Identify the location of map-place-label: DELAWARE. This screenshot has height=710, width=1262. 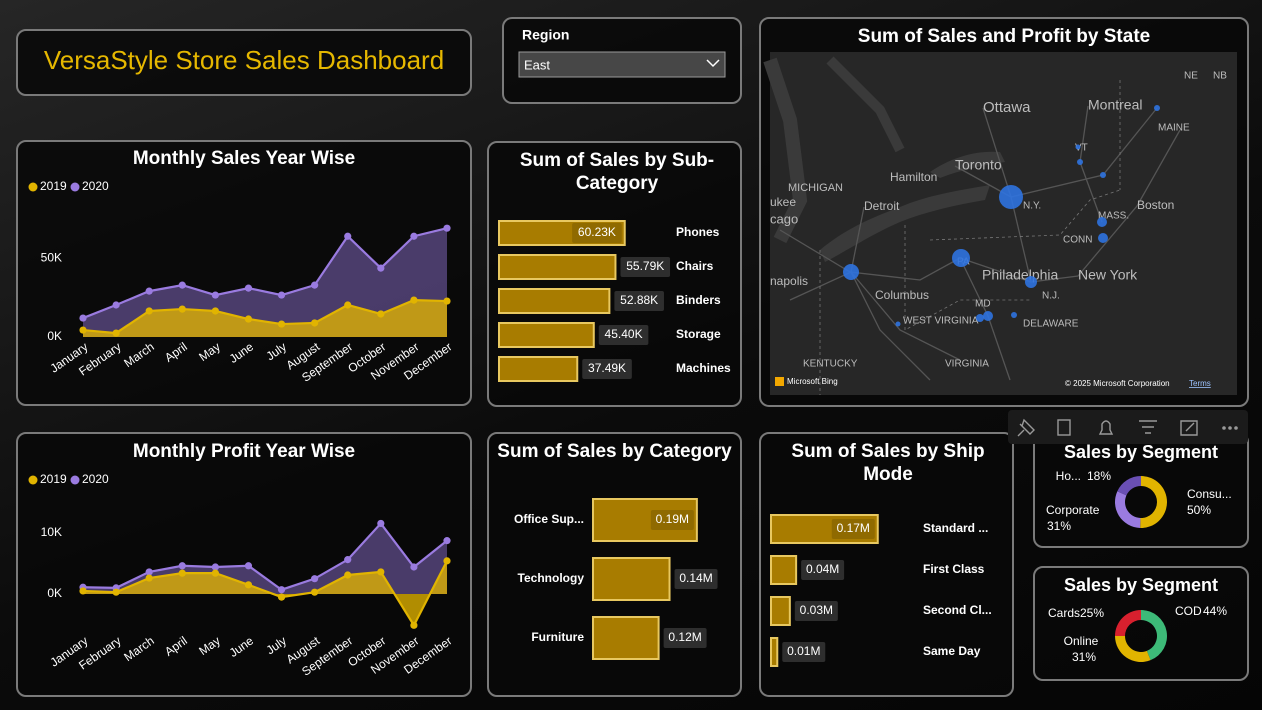
(1051, 324).